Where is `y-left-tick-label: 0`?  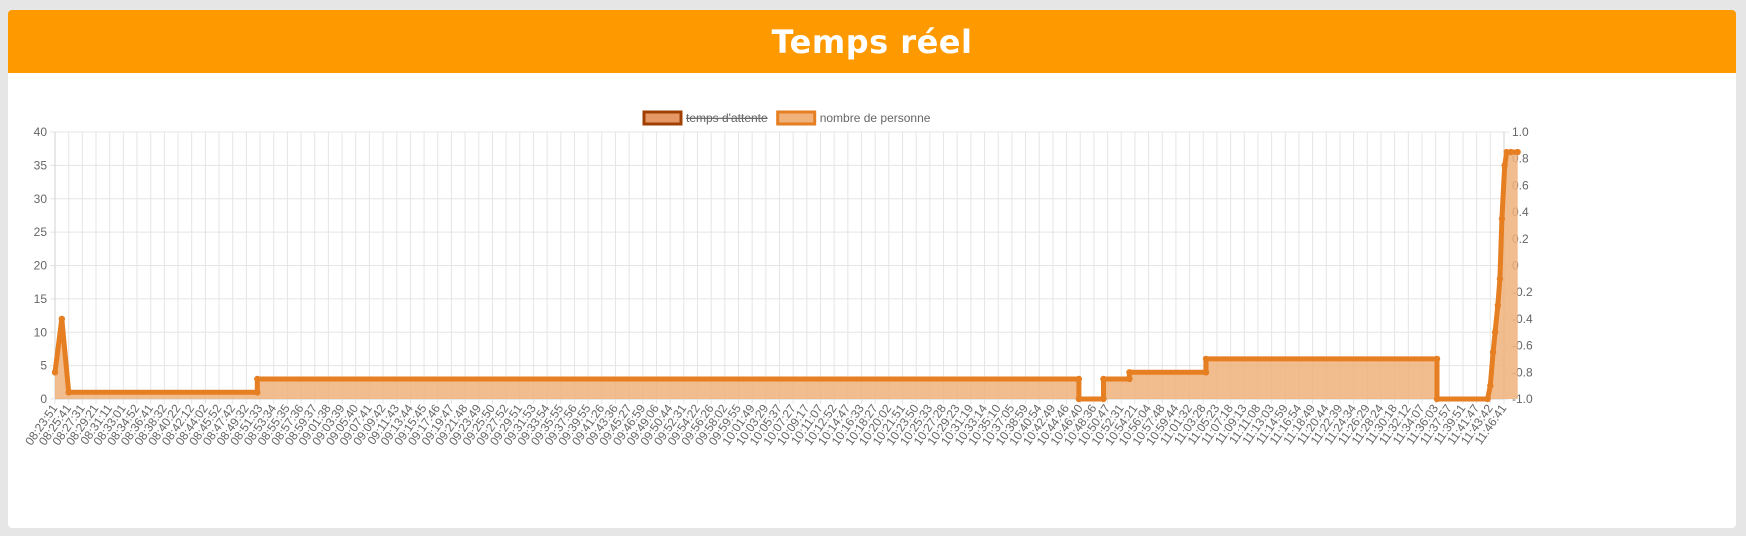
y-left-tick-label: 0 is located at coordinates (43, 399).